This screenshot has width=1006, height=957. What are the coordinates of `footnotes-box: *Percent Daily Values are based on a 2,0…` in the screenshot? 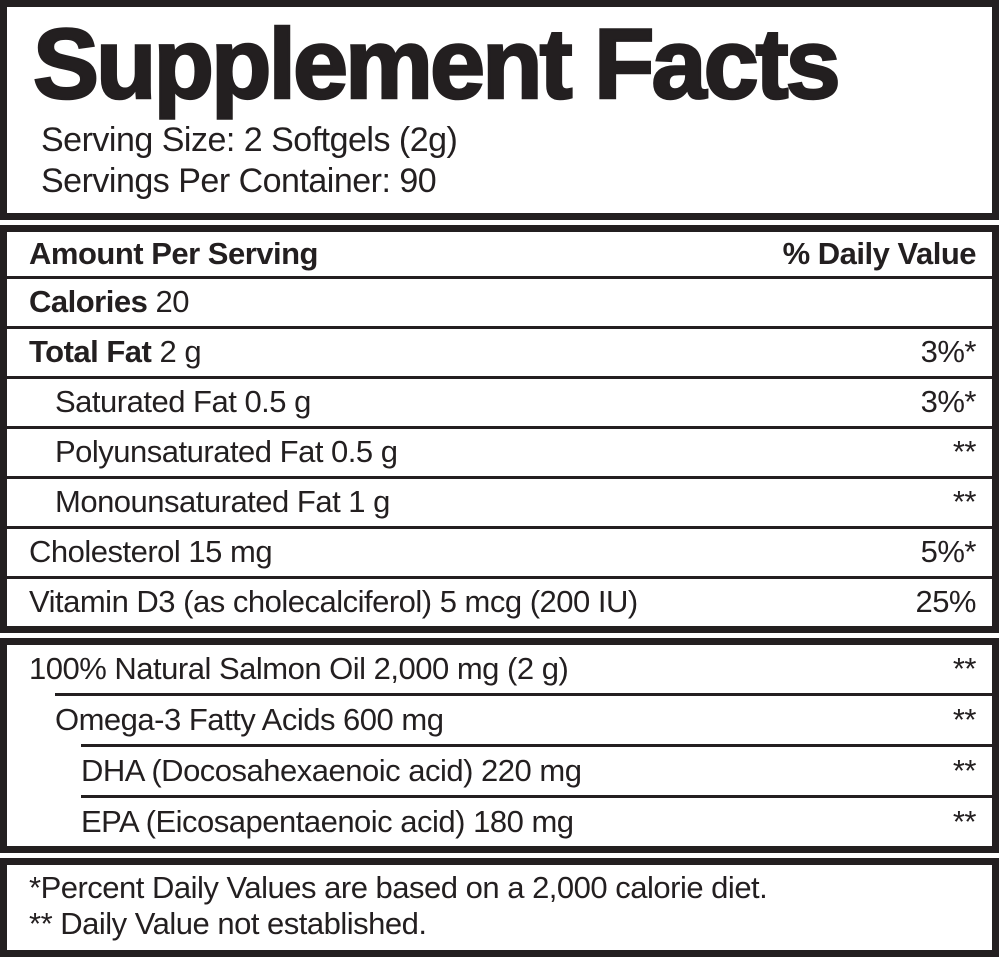 It's located at (499, 907).